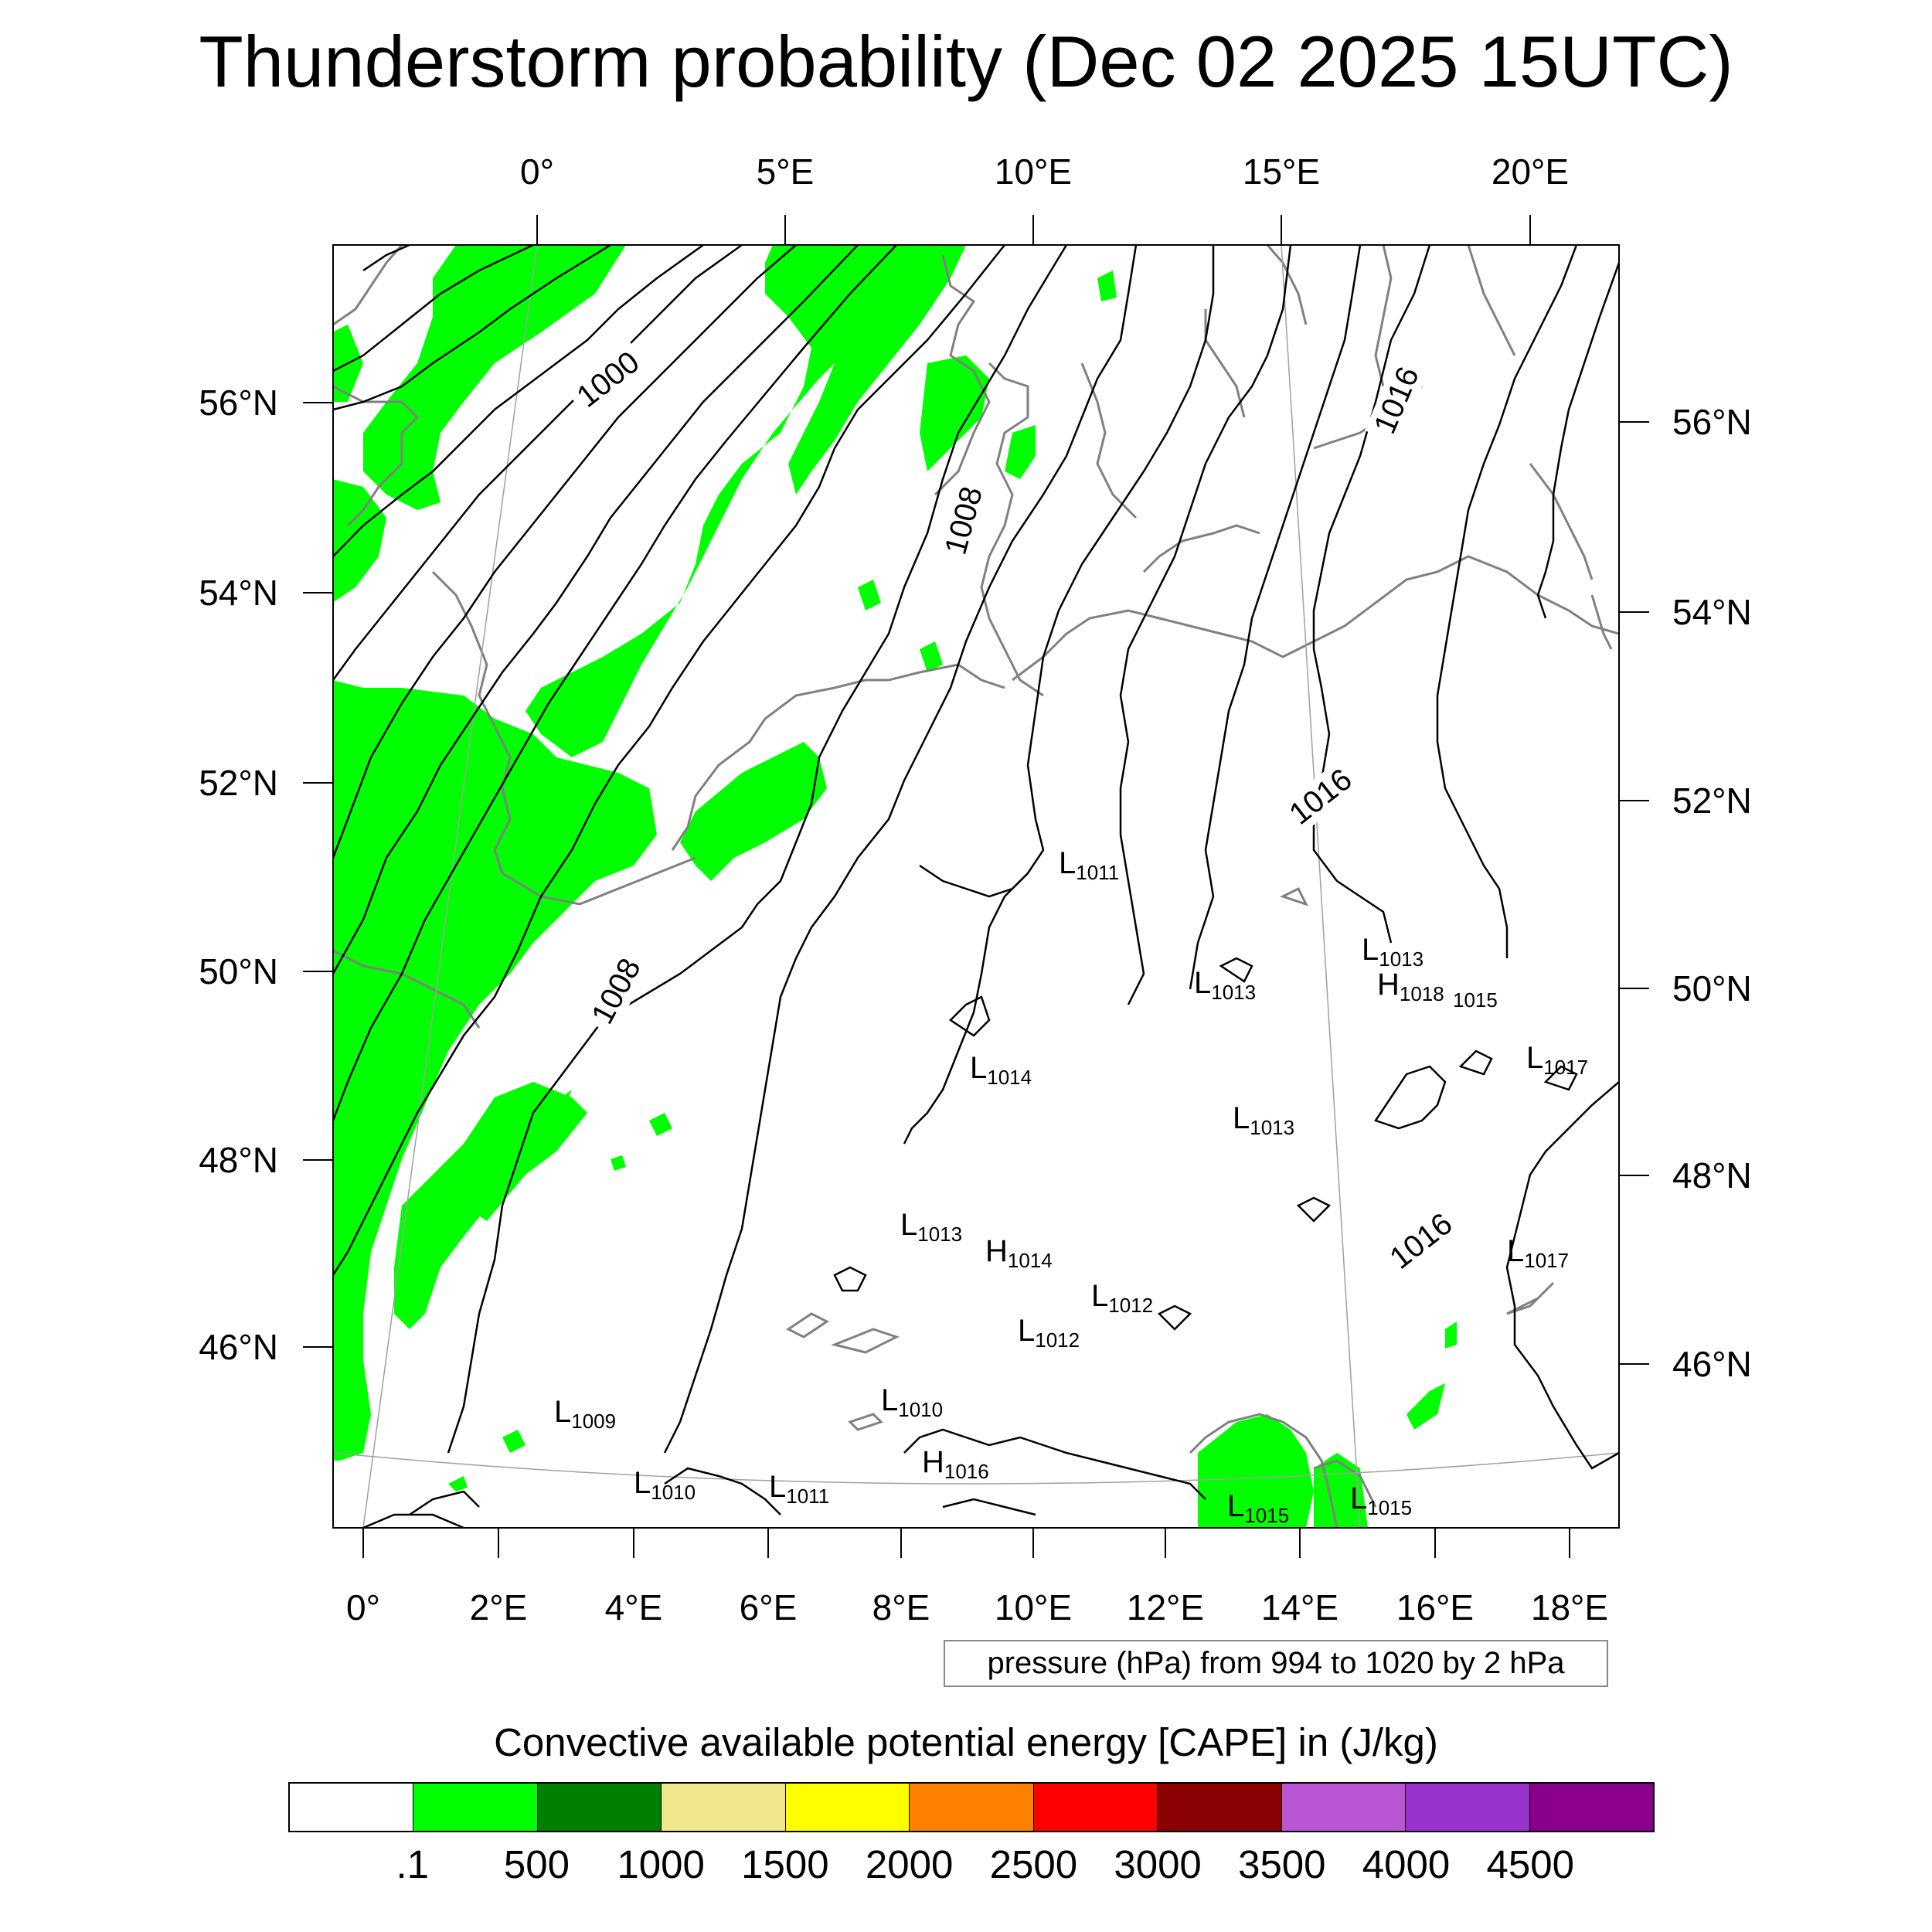 Image resolution: width=1932 pixels, height=1932 pixels. Describe the element at coordinates (585, 1414) in the screenshot. I see `pressure-center: L1009` at that location.